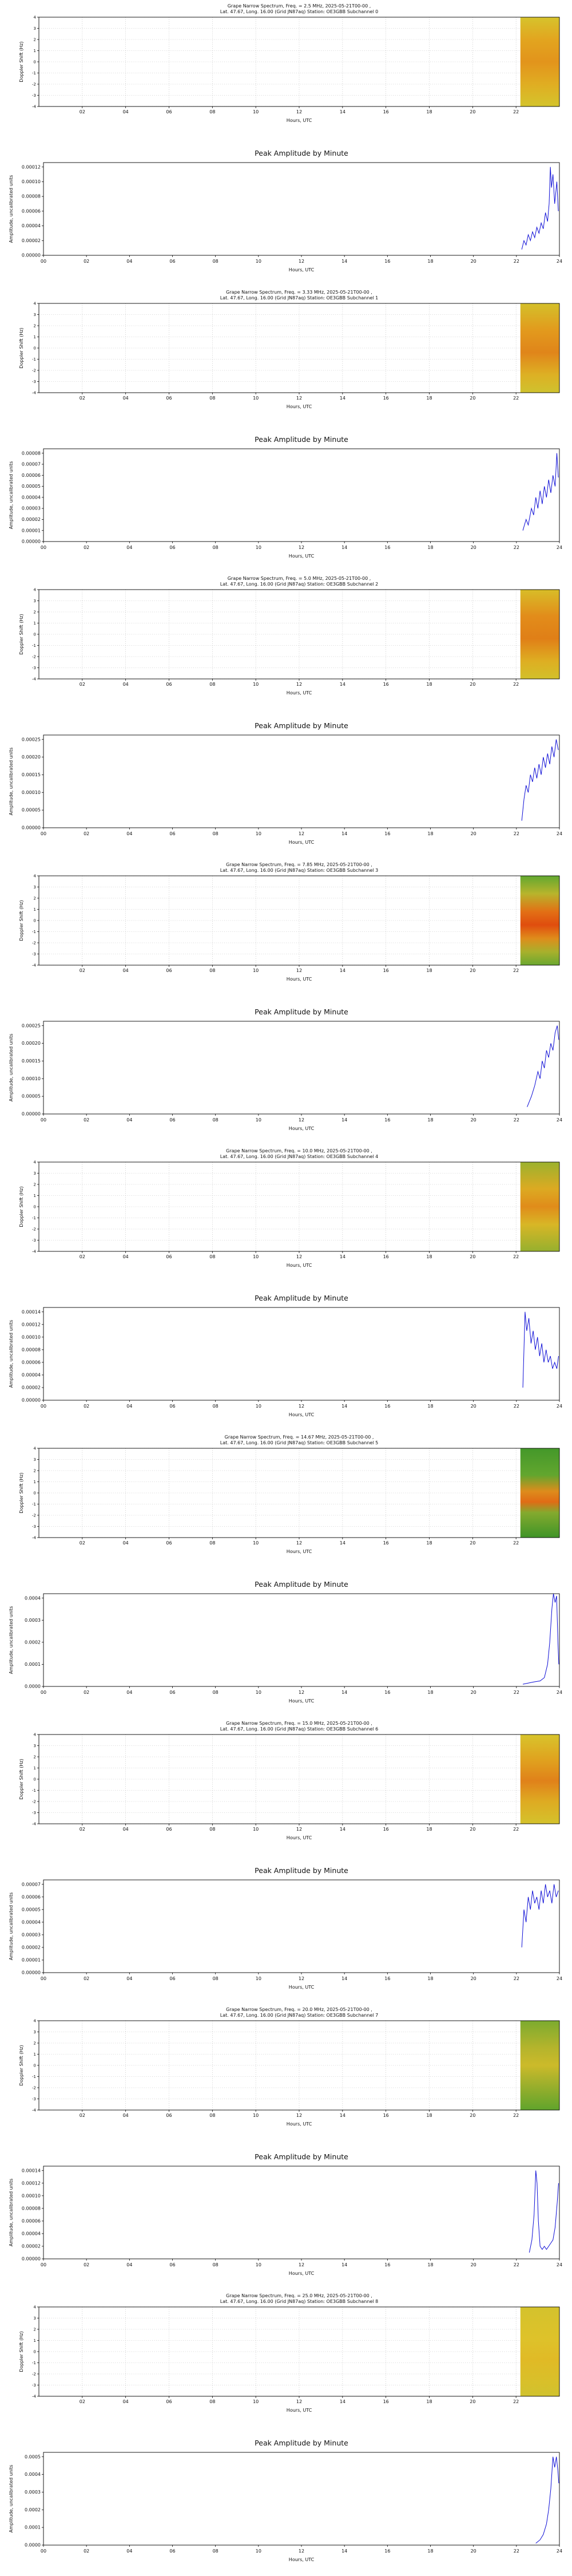  What do you see at coordinates (31, 1362) in the screenshot?
I see `amplitude-ytick-label: 0.00006` at bounding box center [31, 1362].